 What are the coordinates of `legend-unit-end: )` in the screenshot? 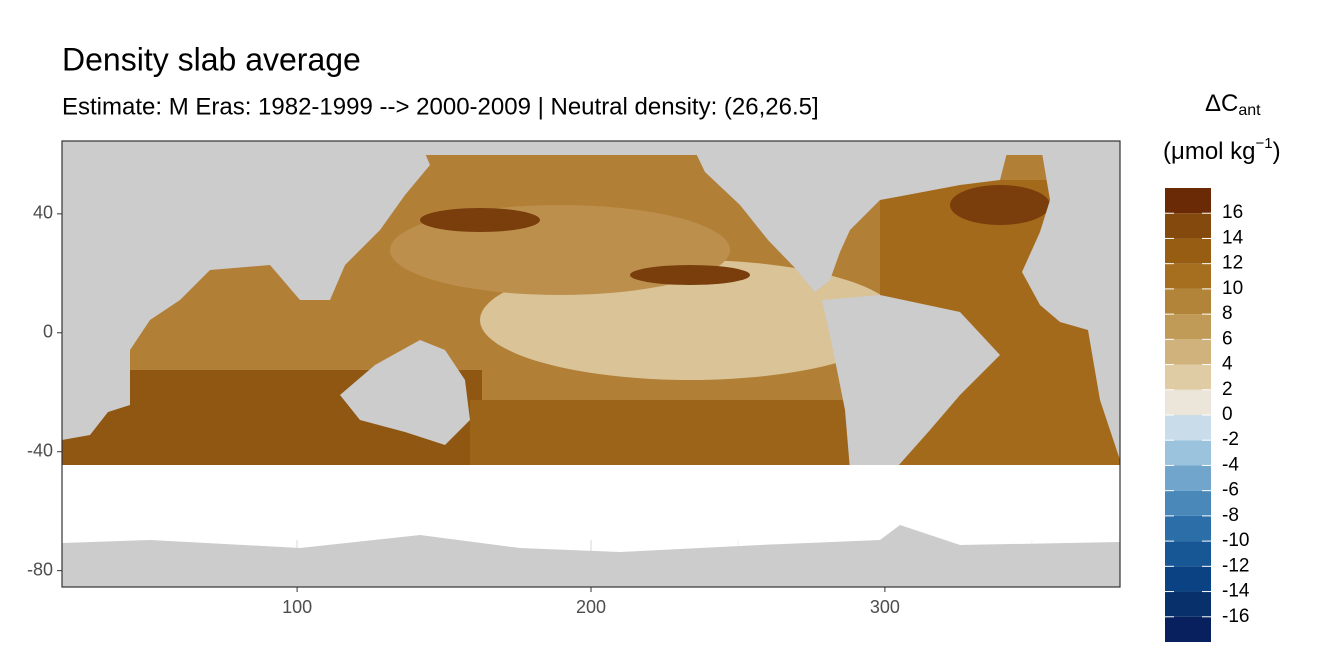 It's located at (1277, 151).